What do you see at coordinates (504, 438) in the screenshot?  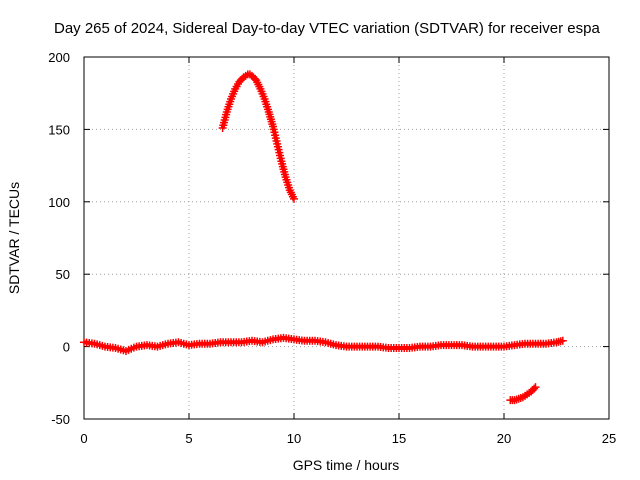 I see `x-tick-label: 20` at bounding box center [504, 438].